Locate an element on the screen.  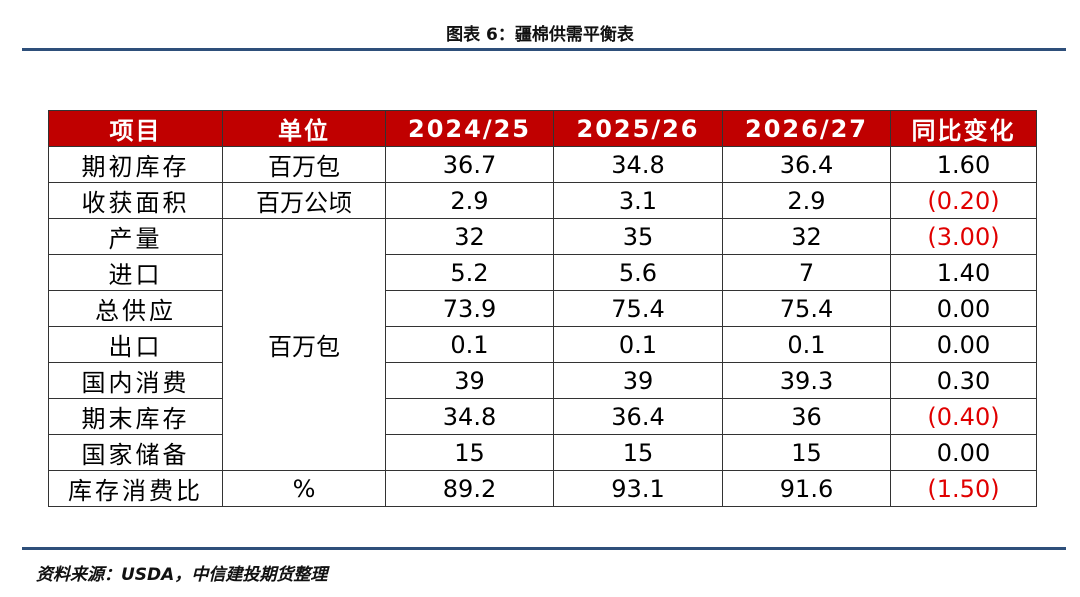
value-cell: 93.1 is located at coordinates (638, 488).